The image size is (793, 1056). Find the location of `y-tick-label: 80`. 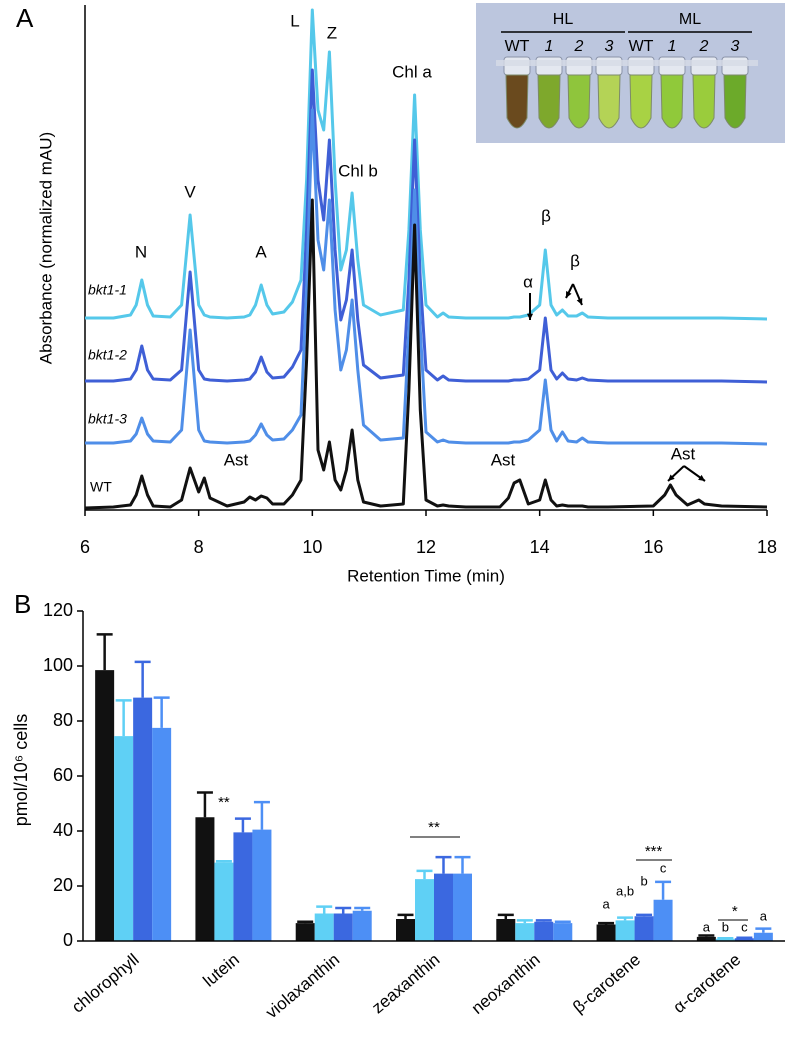

y-tick-label: 80 is located at coordinates (63, 720).